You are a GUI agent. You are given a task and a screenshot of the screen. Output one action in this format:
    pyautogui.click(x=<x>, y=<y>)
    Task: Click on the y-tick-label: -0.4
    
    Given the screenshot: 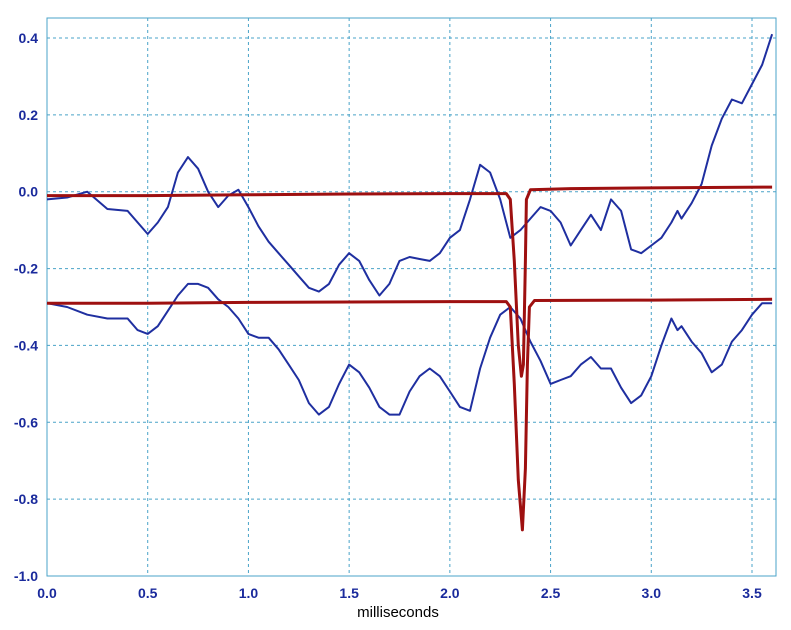 What is the action you would take?
    pyautogui.click(x=26, y=345)
    